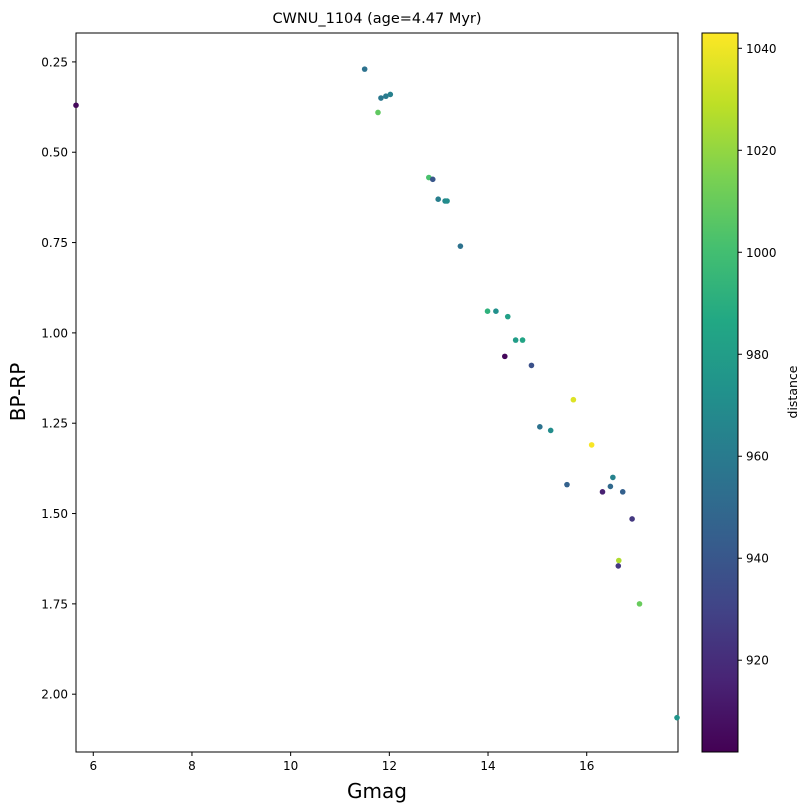 The image size is (811, 811). Describe the element at coordinates (54, 604) in the screenshot. I see `y-tick-label: 1.75` at that location.